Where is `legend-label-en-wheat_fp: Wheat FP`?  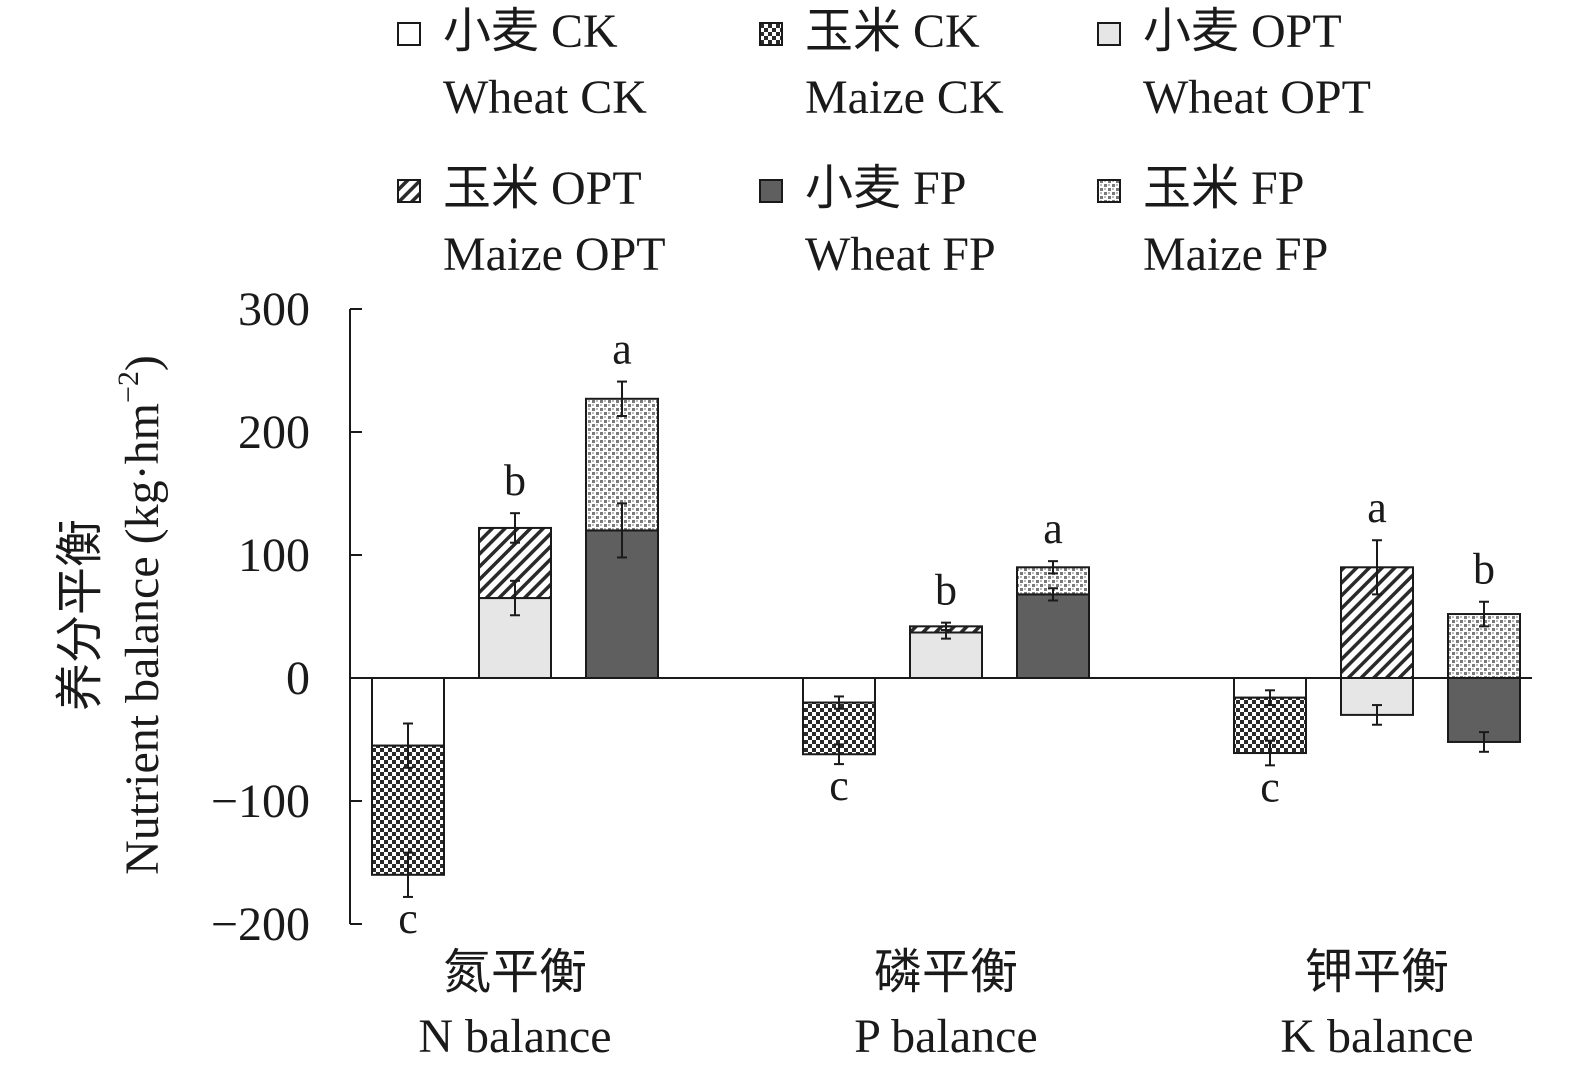
legend-label-en-wheat_fp: Wheat FP is located at coordinates (900, 254).